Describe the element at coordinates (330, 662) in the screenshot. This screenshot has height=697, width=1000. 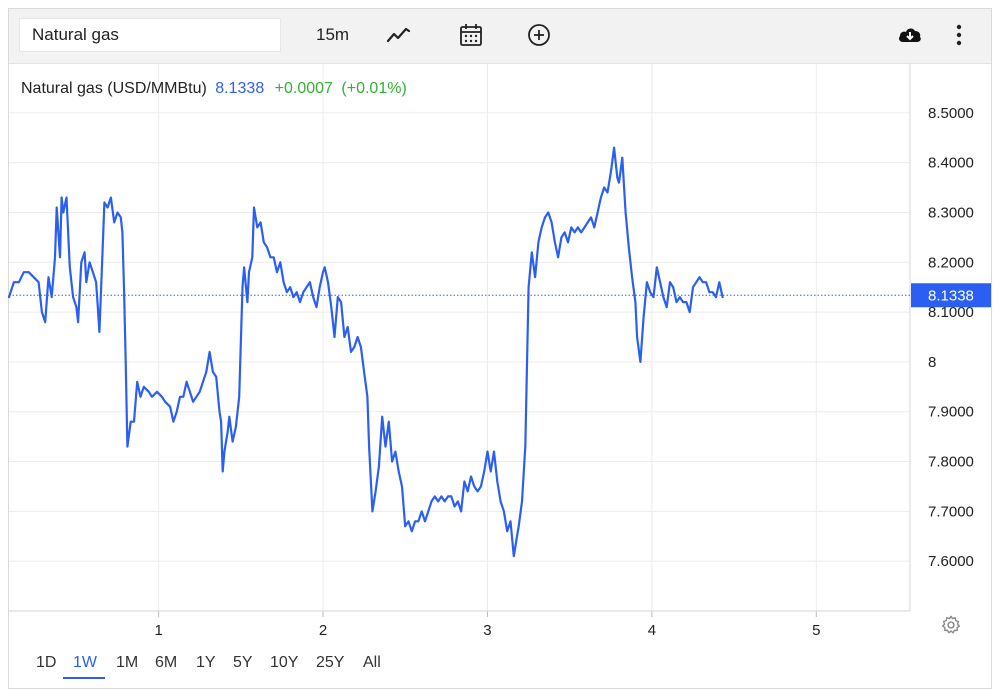
I see `range-button-25y: 25Y` at that location.